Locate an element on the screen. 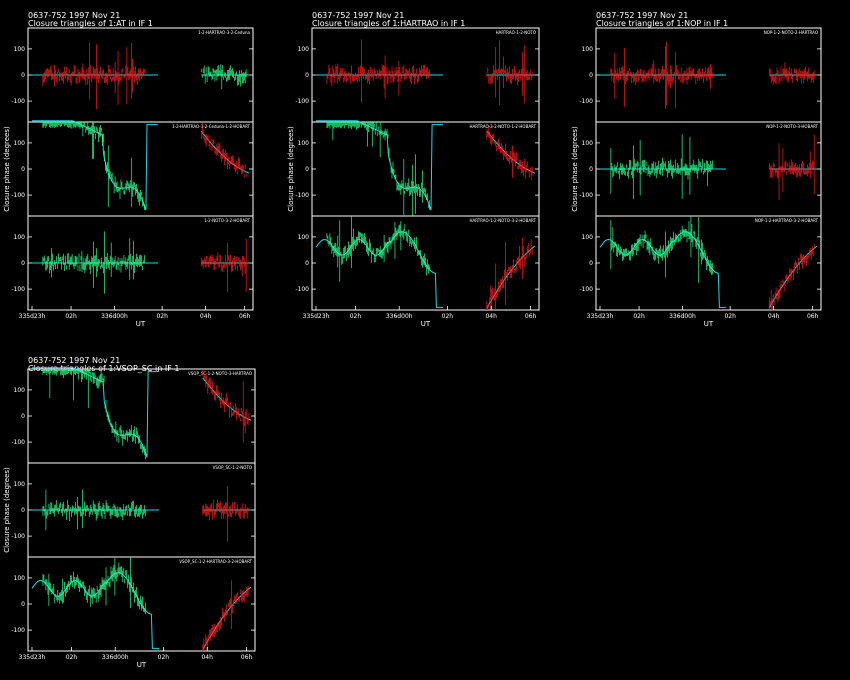  panel-baseline-label: NOP-1-2-HARTRAO-3-2-HOBART is located at coordinates (787, 220).